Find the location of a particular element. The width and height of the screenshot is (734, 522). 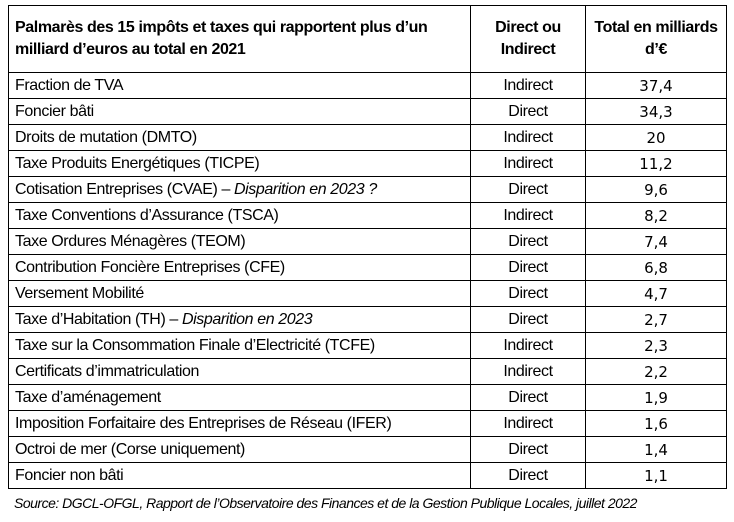

table-row: Droits de mutation (DMTO) Indirect 20 is located at coordinates (367, 137).